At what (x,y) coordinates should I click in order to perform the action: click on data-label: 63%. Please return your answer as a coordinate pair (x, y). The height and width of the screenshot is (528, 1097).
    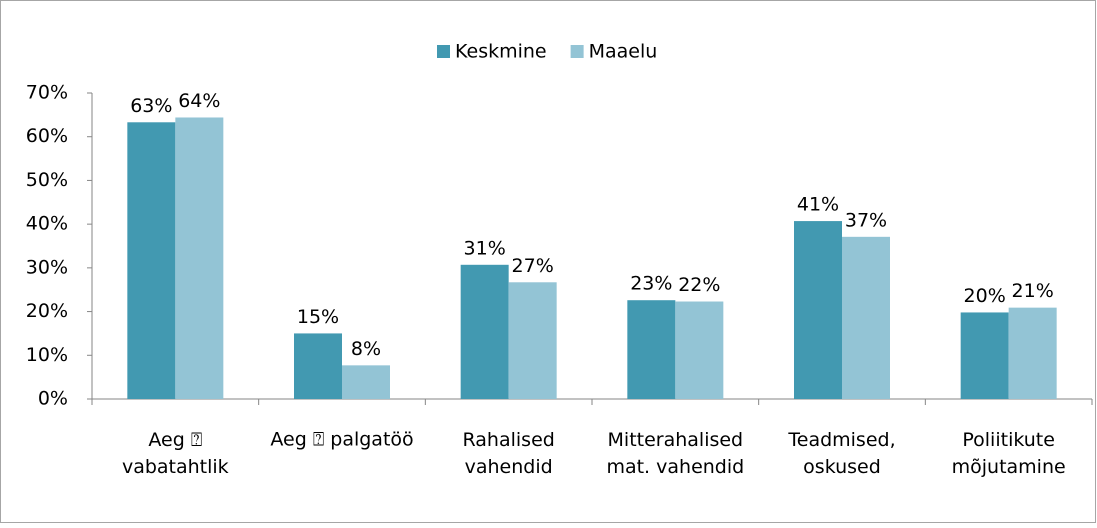
    Looking at the image, I should click on (151, 106).